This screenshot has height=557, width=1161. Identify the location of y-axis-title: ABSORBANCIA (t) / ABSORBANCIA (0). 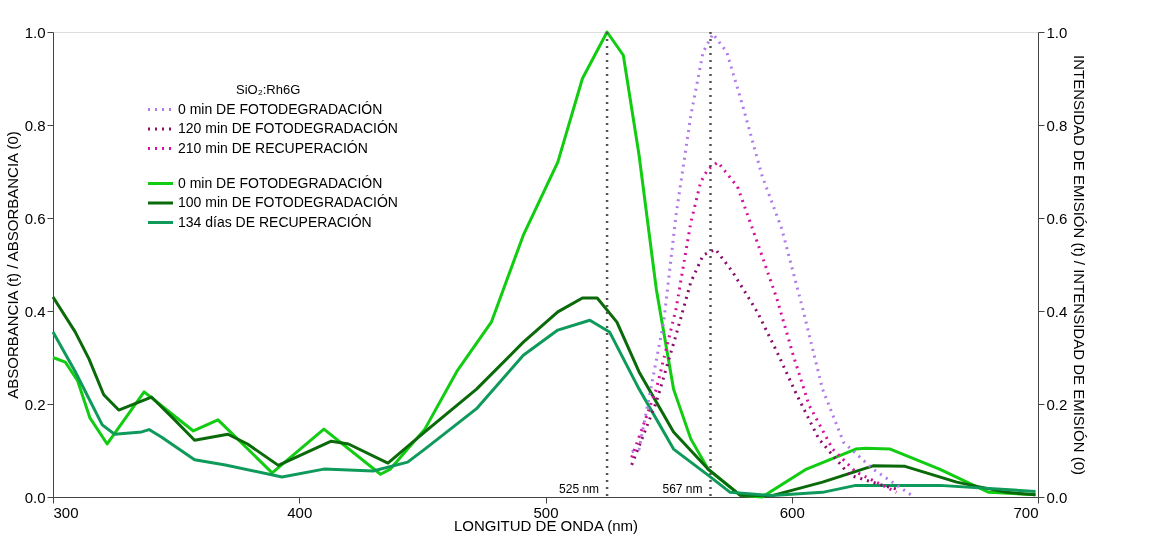
(12, 265).